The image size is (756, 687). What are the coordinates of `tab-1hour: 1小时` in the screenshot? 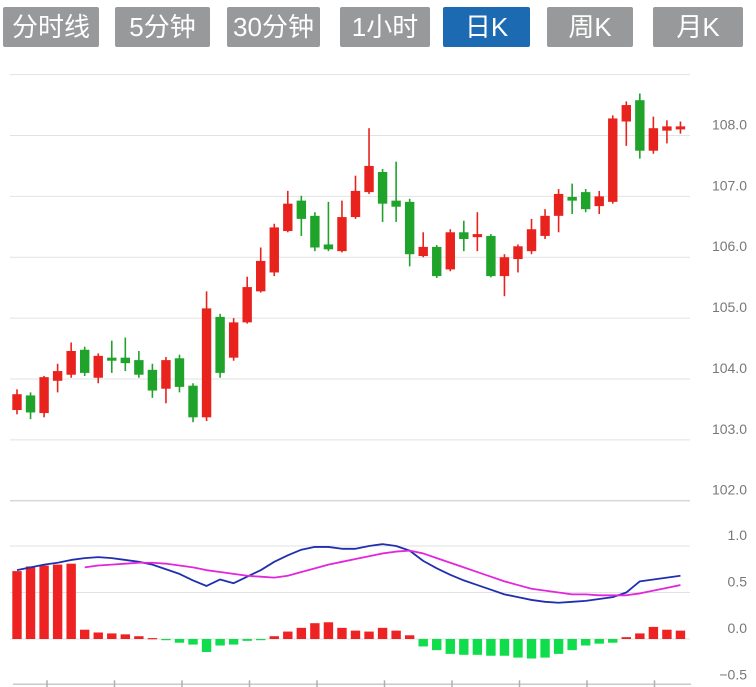 It's located at (385, 27).